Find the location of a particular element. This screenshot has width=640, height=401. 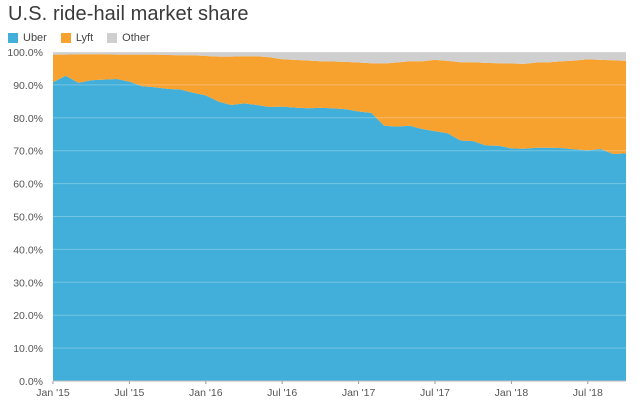

y-tick-label: 70.0% is located at coordinates (28, 152).